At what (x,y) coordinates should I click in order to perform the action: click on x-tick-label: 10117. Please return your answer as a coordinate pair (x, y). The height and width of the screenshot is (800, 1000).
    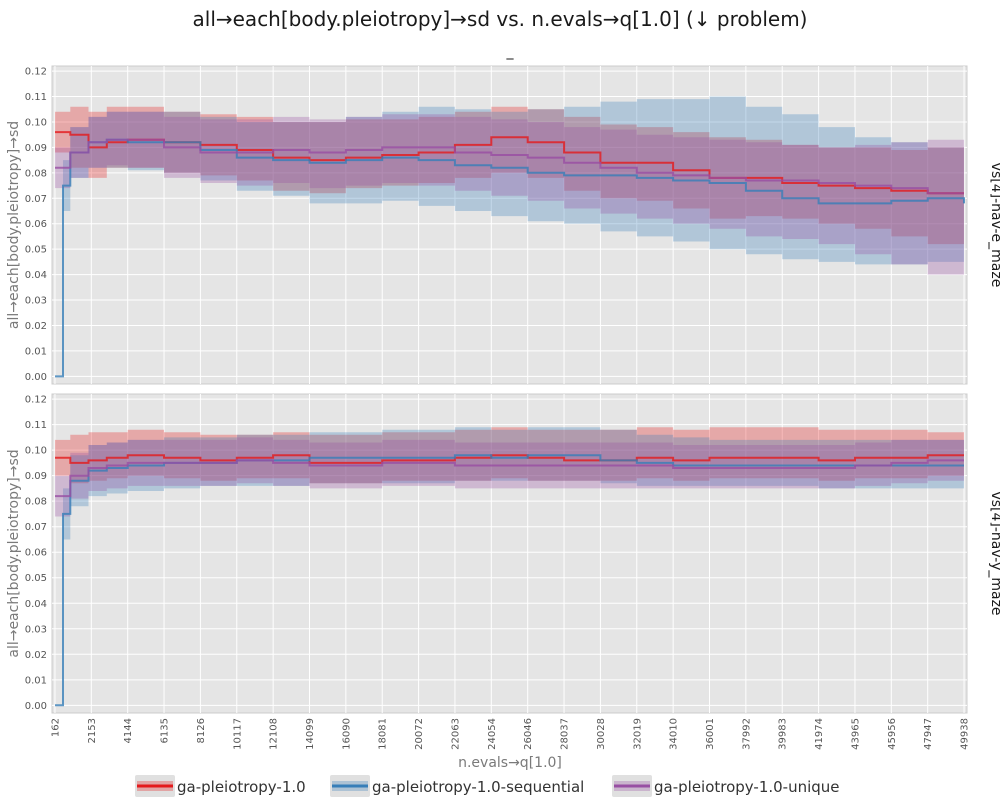
    Looking at the image, I should click on (237, 734).